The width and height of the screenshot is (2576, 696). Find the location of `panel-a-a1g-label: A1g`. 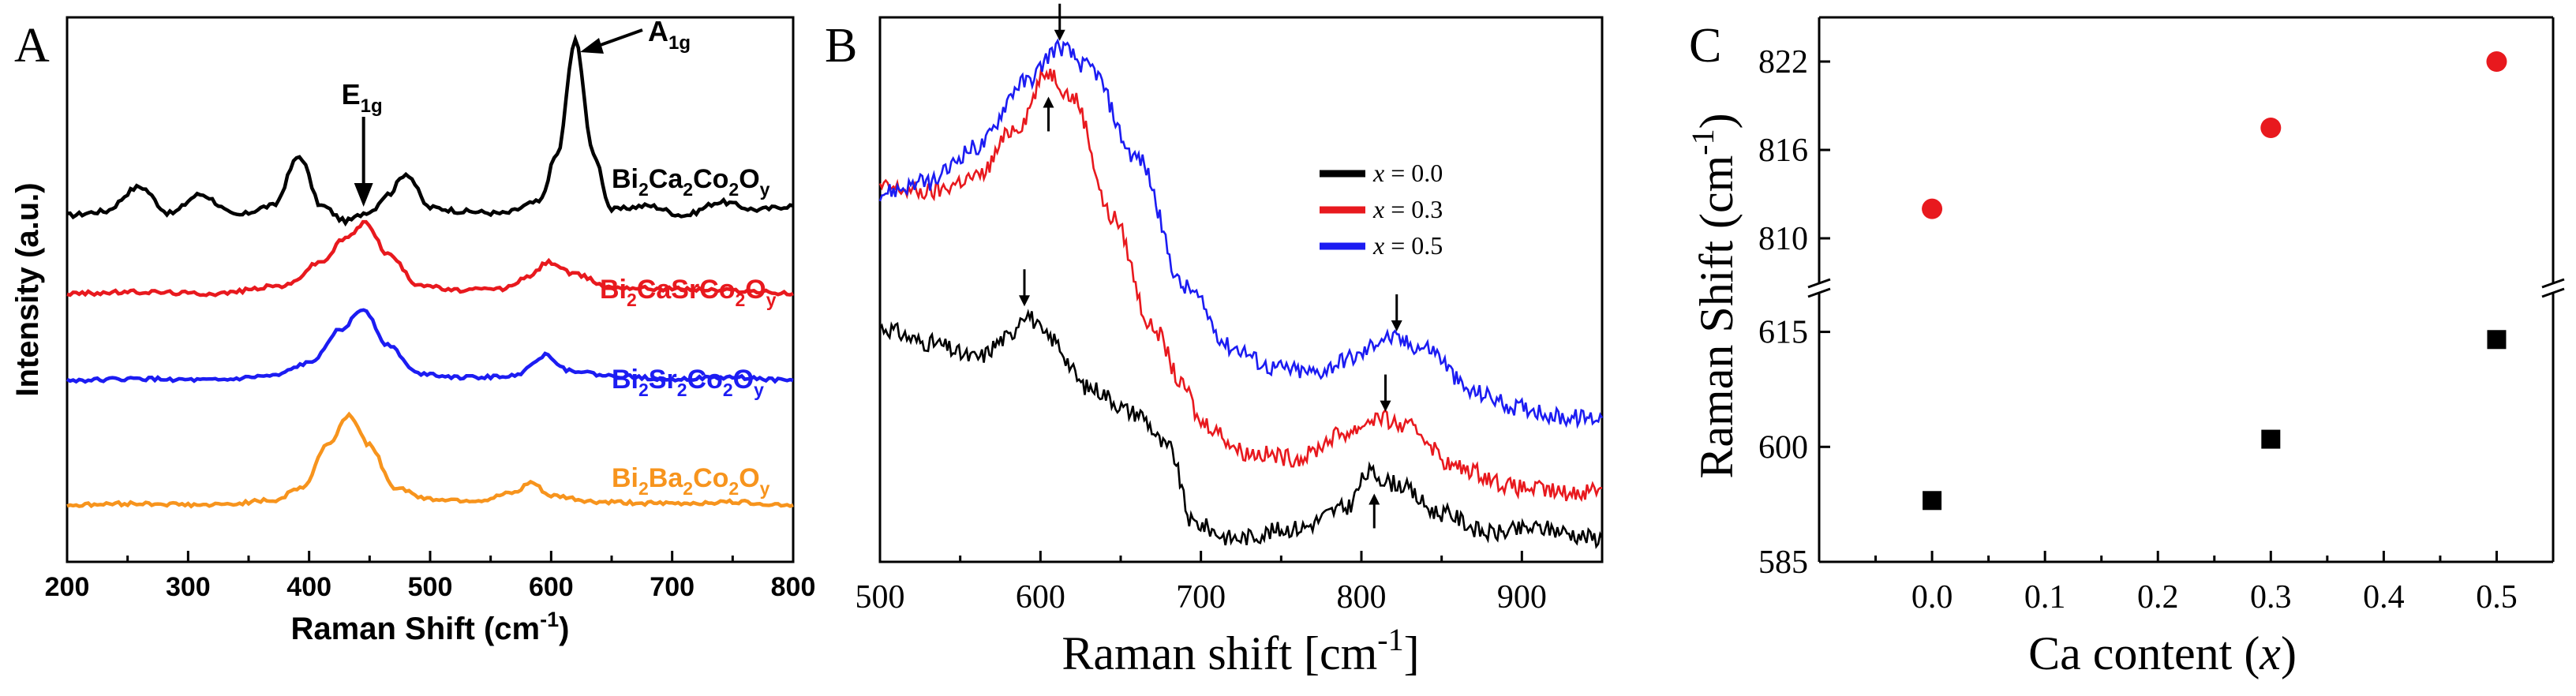

panel-a-a1g-label: A1g is located at coordinates (669, 34).